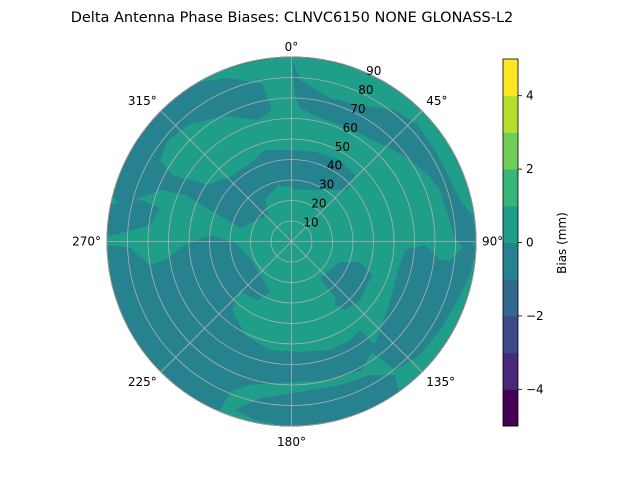 Image resolution: width=640 pixels, height=480 pixels. Describe the element at coordinates (535, 389) in the screenshot. I see `colorbar-tick-label: −4` at that location.